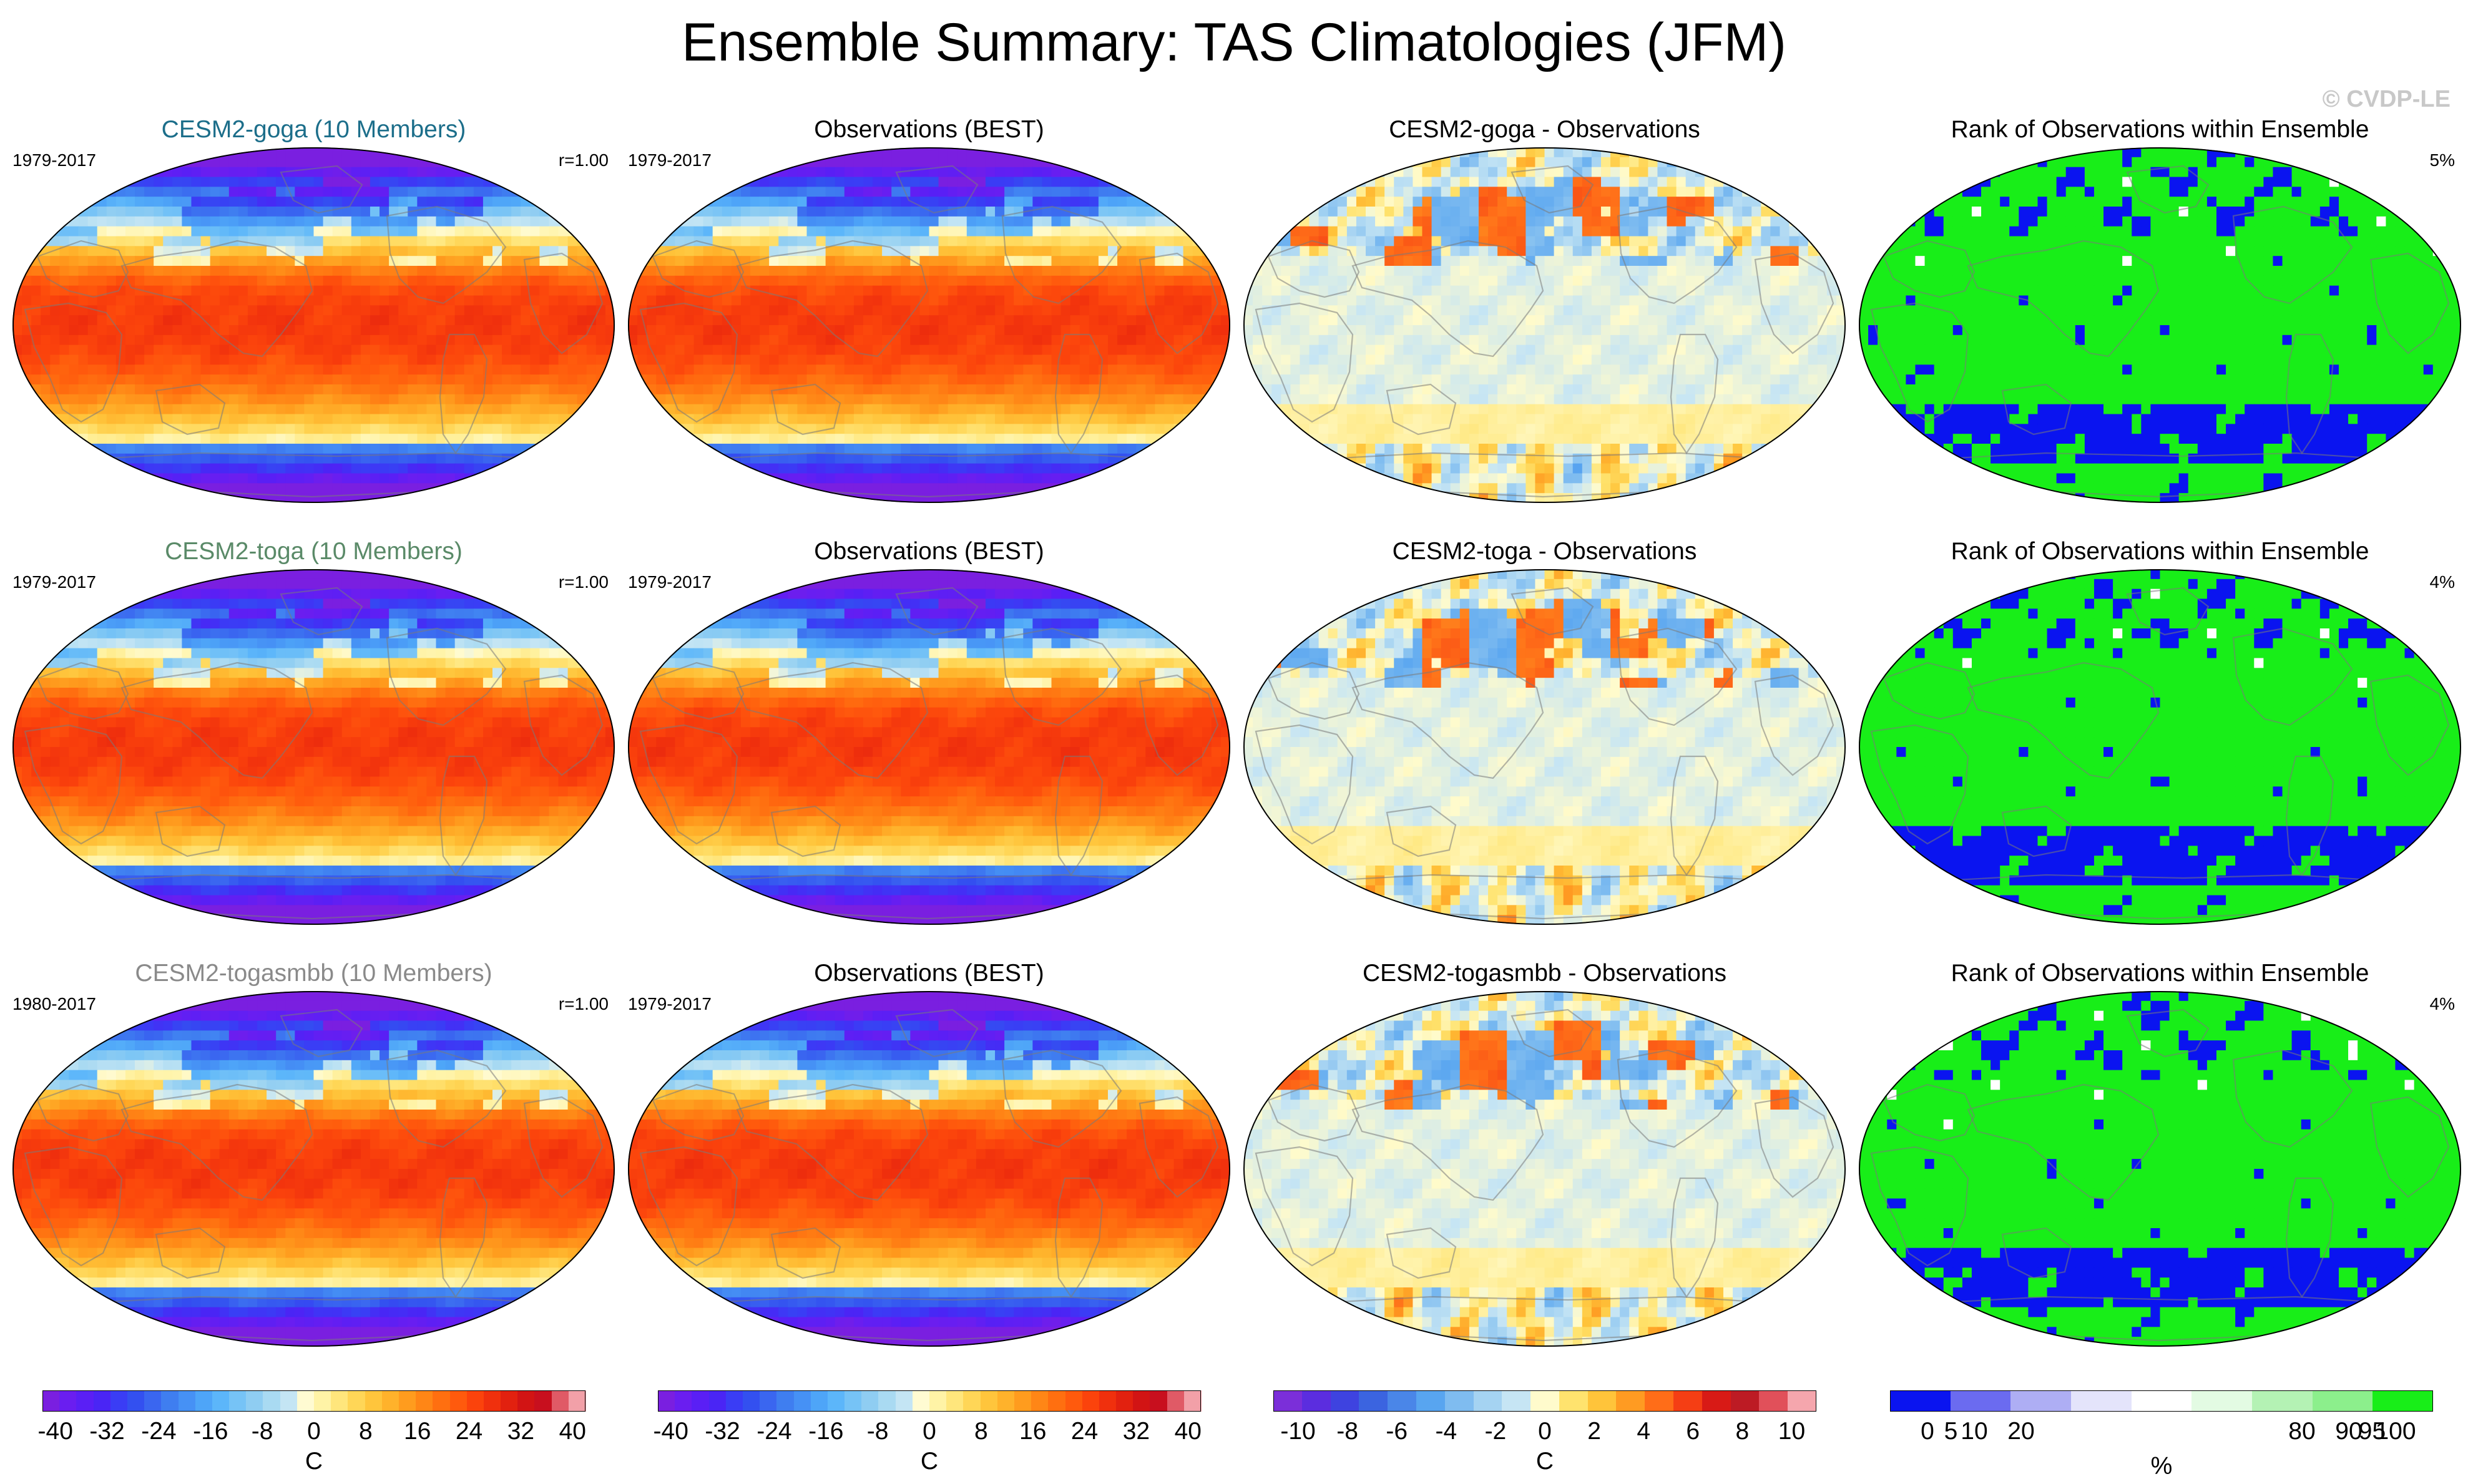 Image resolution: width=2468 pixels, height=1484 pixels. Describe the element at coordinates (2387, 99) in the screenshot. I see `credit-text: © CVDP-LE` at that location.